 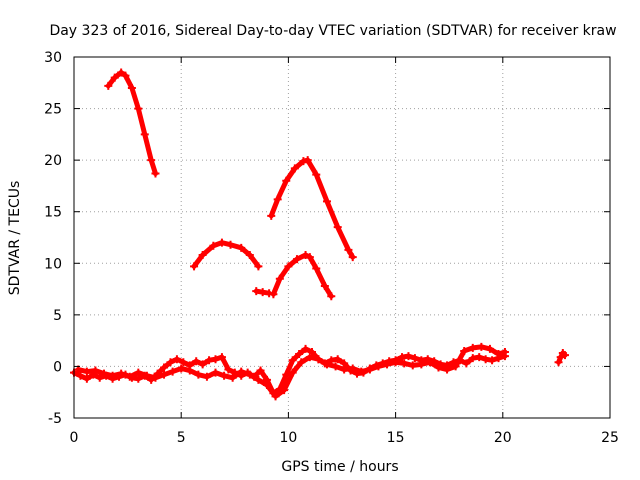 What do you see at coordinates (55, 419) in the screenshot?
I see `y-tick-label: -5` at bounding box center [55, 419].